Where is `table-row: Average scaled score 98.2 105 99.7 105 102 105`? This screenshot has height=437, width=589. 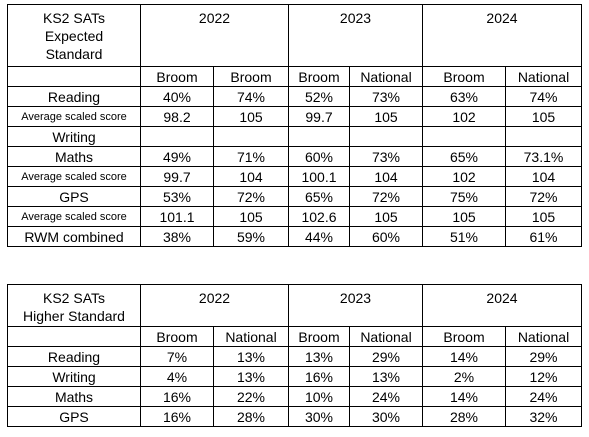 table-row: Average scaled score 98.2 105 99.7 105 102 105 is located at coordinates (294, 116).